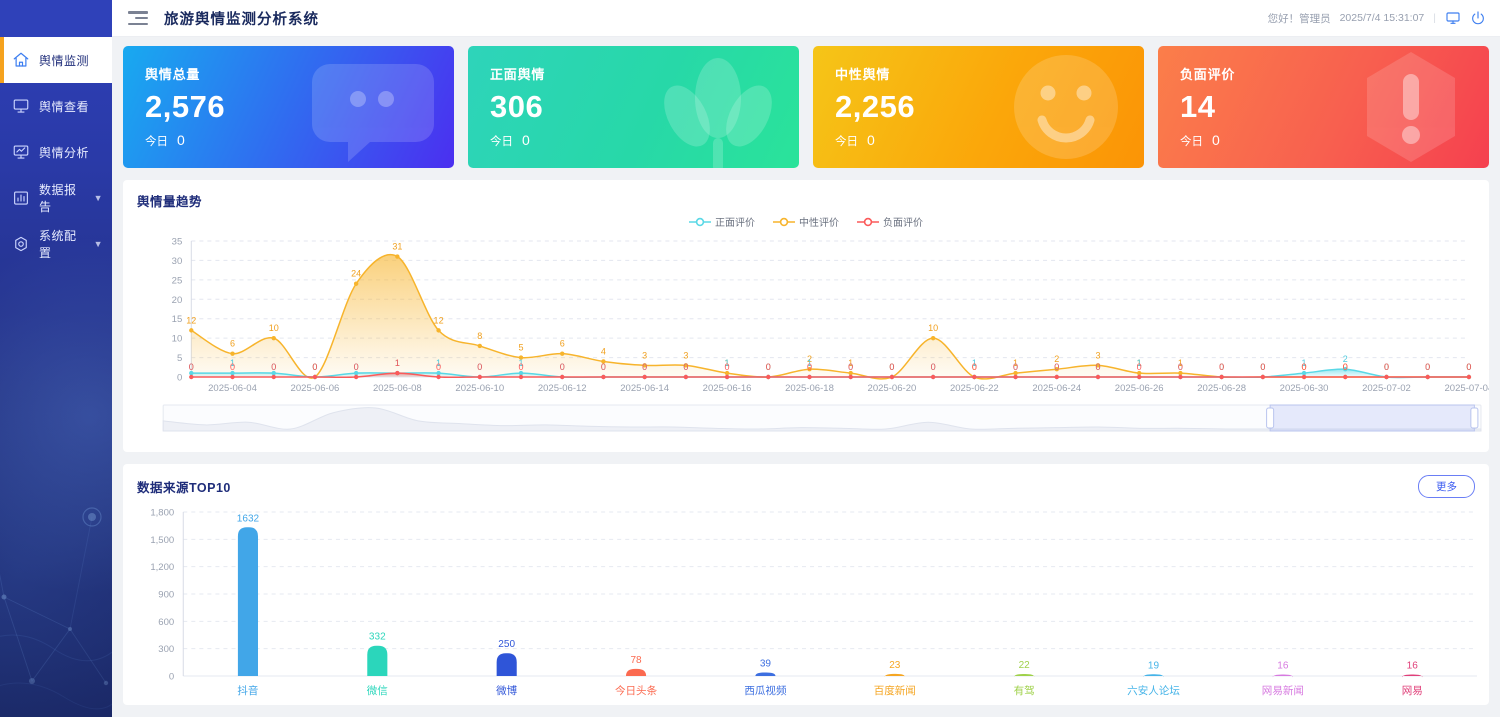 The width and height of the screenshot is (1500, 717). Describe the element at coordinates (21, 60) in the screenshot. I see `home-icon` at that location.